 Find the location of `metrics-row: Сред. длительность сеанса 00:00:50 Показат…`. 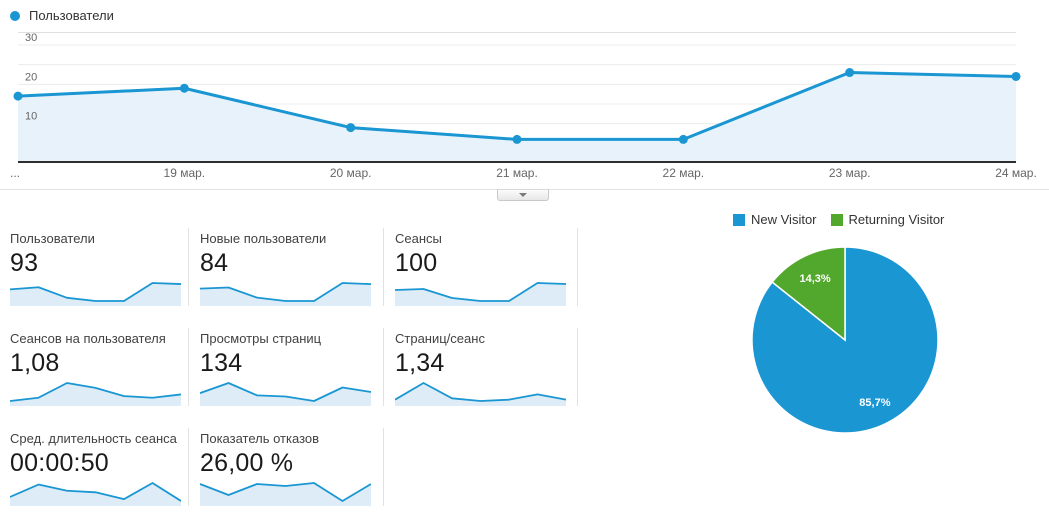

metrics-row: Сред. длительность сеанса 00:00:50 Показат… is located at coordinates (289, 467).